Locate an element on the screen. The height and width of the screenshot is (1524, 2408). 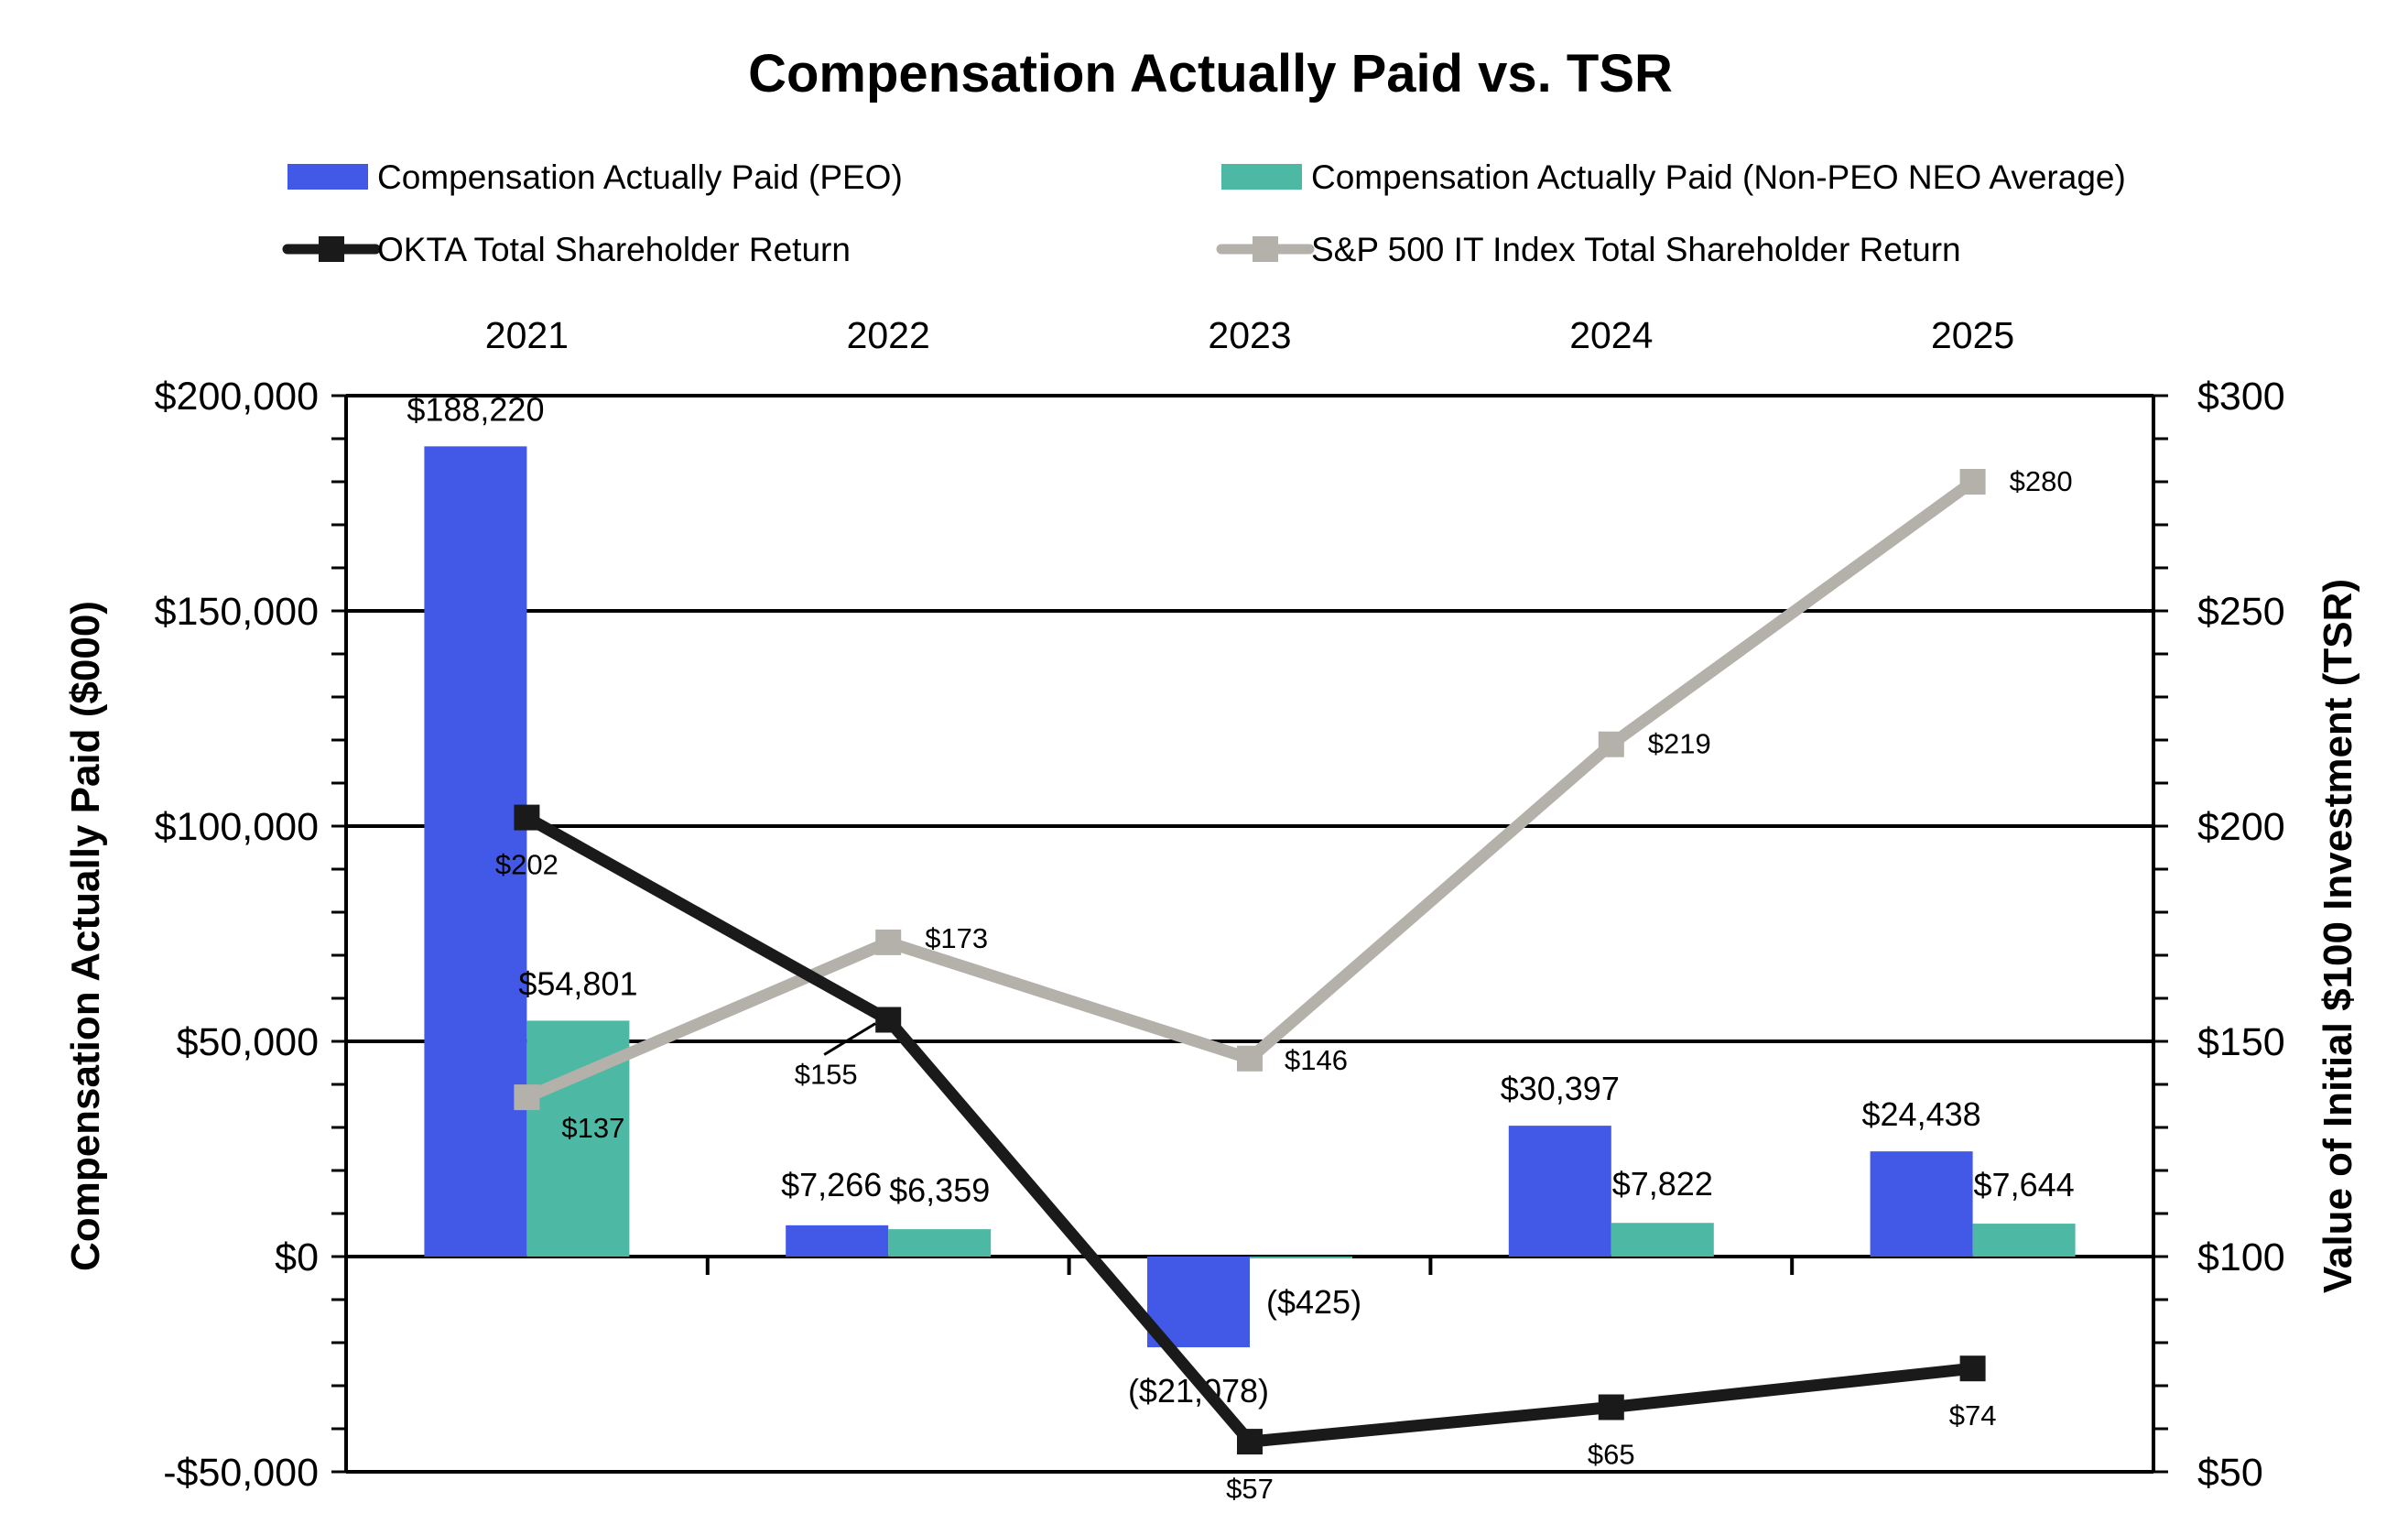
right-axis-label-50: $50 is located at coordinates (2230, 1473).